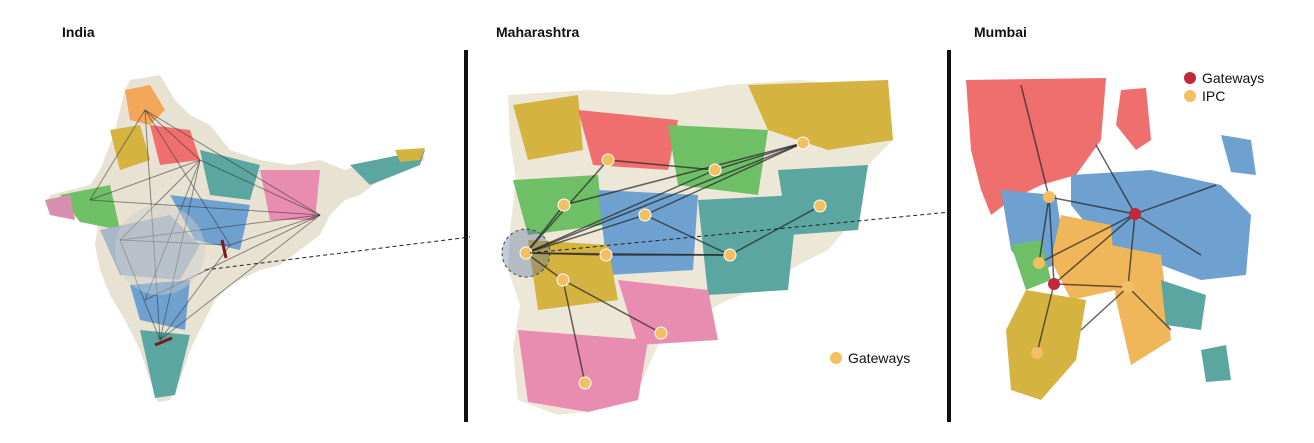 The height and width of the screenshot is (443, 1314). Describe the element at coordinates (466, 236) in the screenshot. I see `panel-divider-left` at that location.